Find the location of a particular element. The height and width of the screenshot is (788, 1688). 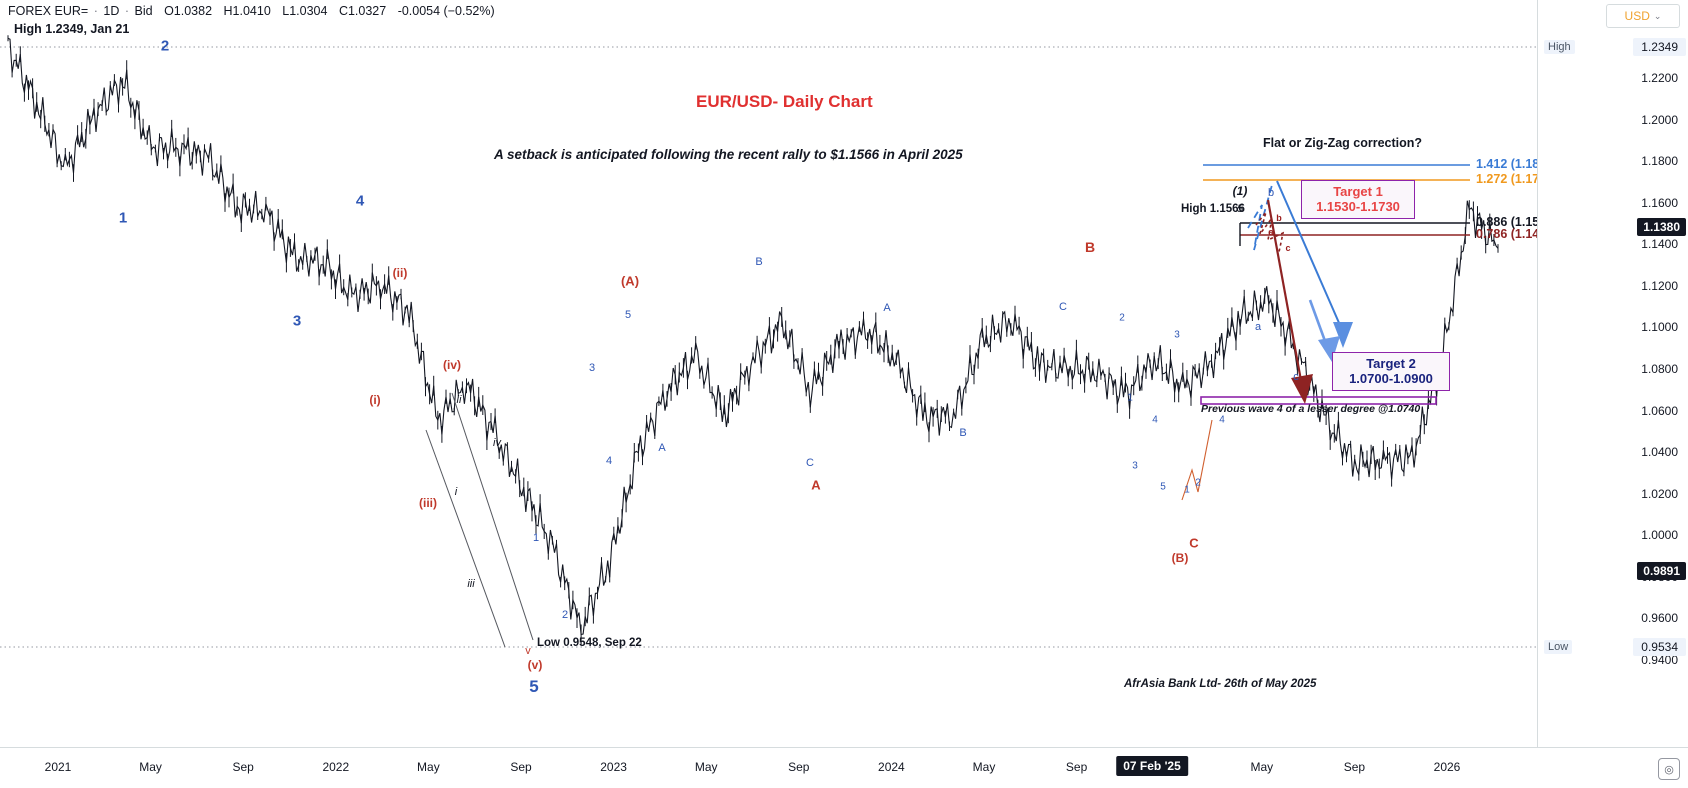

wave-label-ii: (ii) is located at coordinates (400, 273).